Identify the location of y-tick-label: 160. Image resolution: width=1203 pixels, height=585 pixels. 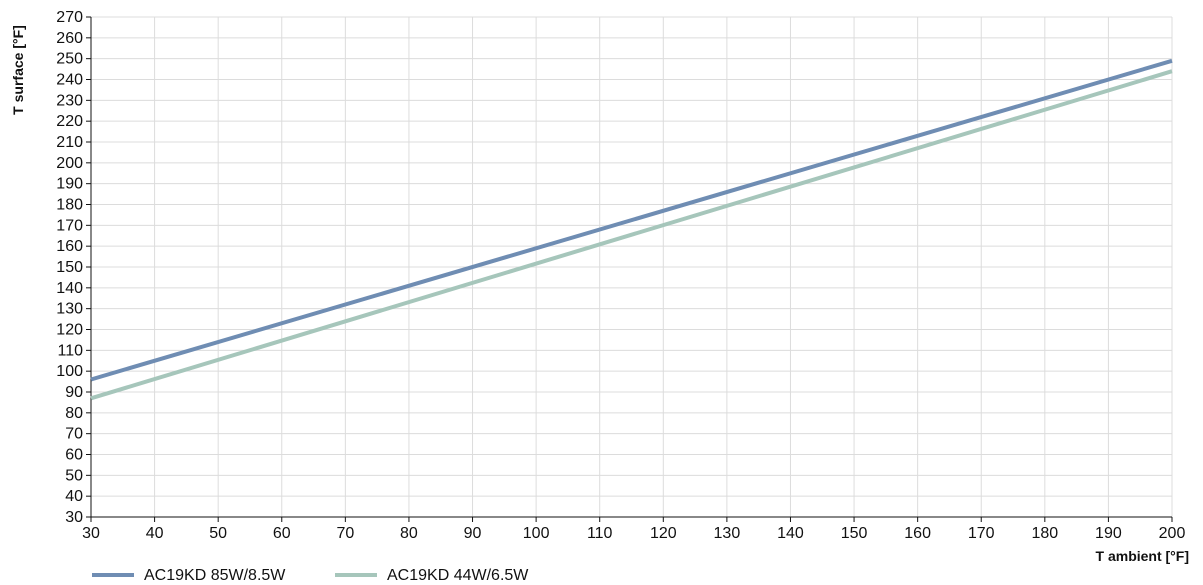
(69, 246).